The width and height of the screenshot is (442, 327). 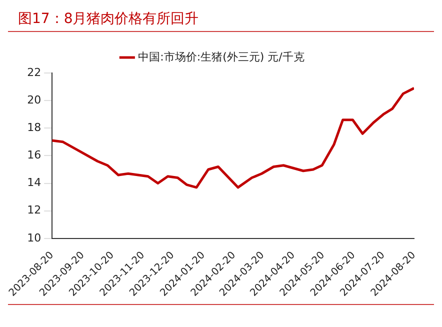 I want to click on y-tick-label: 10, so click(x=34, y=237).